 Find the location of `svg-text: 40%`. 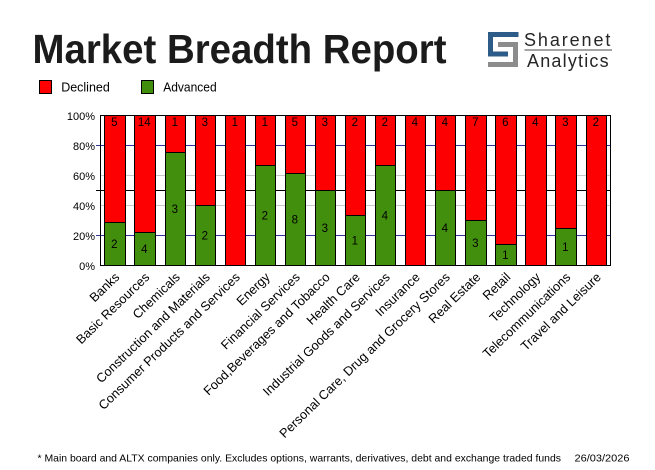

svg-text: 40% is located at coordinates (84, 207).